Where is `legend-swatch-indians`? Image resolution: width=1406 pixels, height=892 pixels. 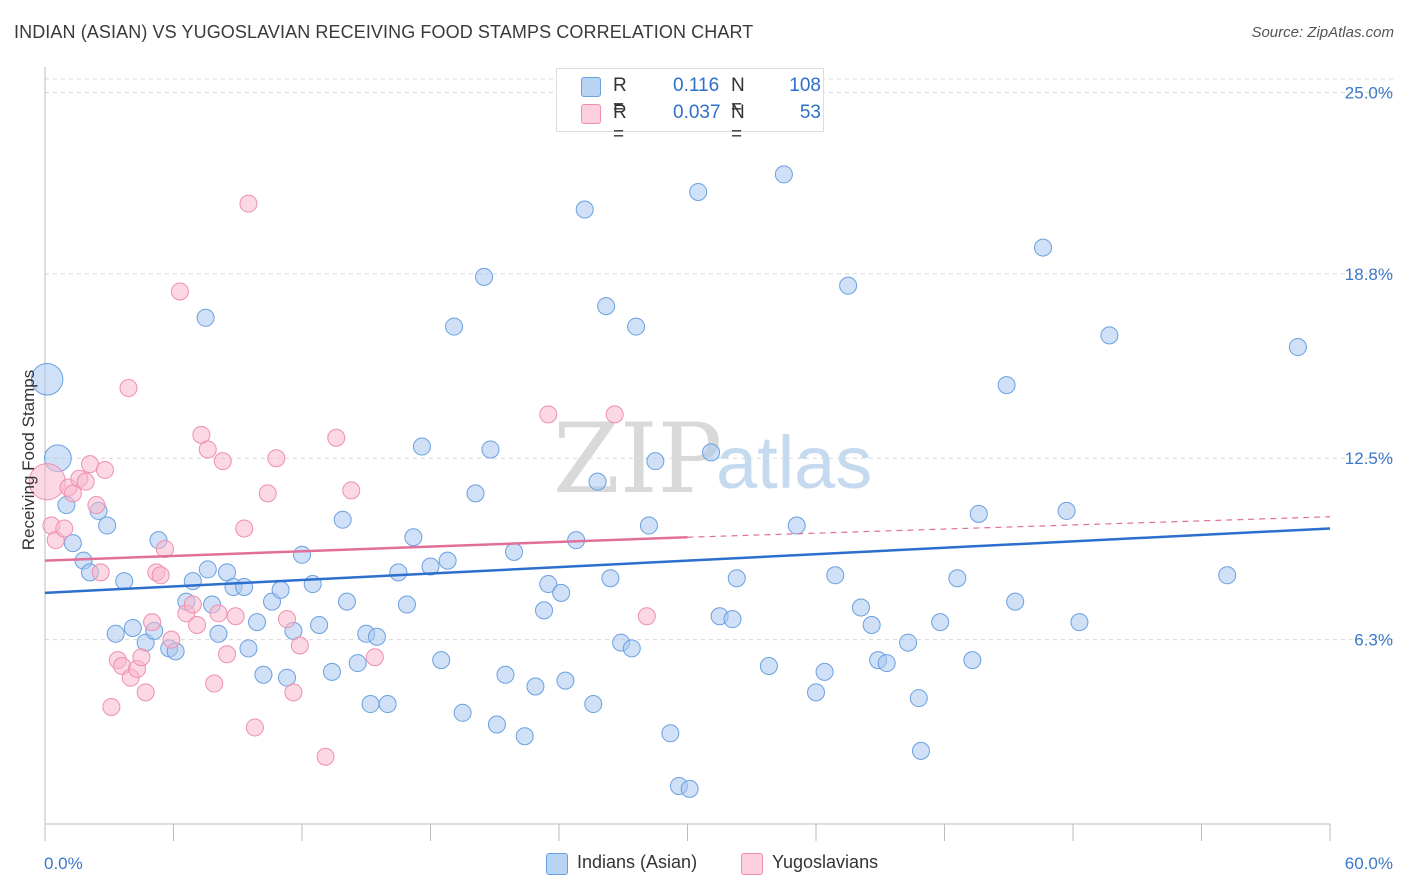
legend-swatch-indians is located at coordinates (591, 87).